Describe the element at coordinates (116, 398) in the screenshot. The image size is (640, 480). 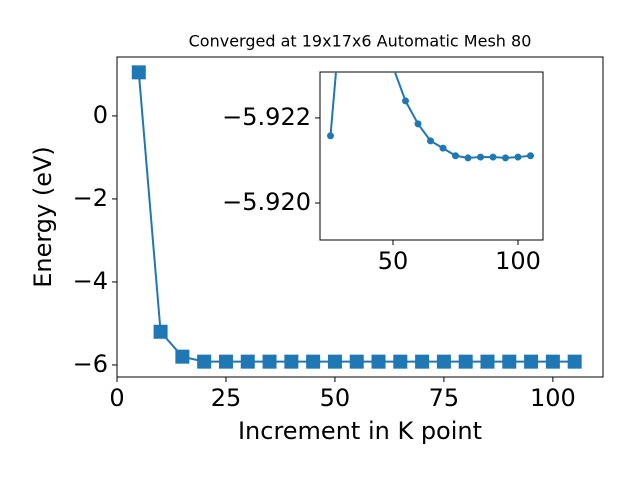
I see `x-tick-label: 0` at that location.